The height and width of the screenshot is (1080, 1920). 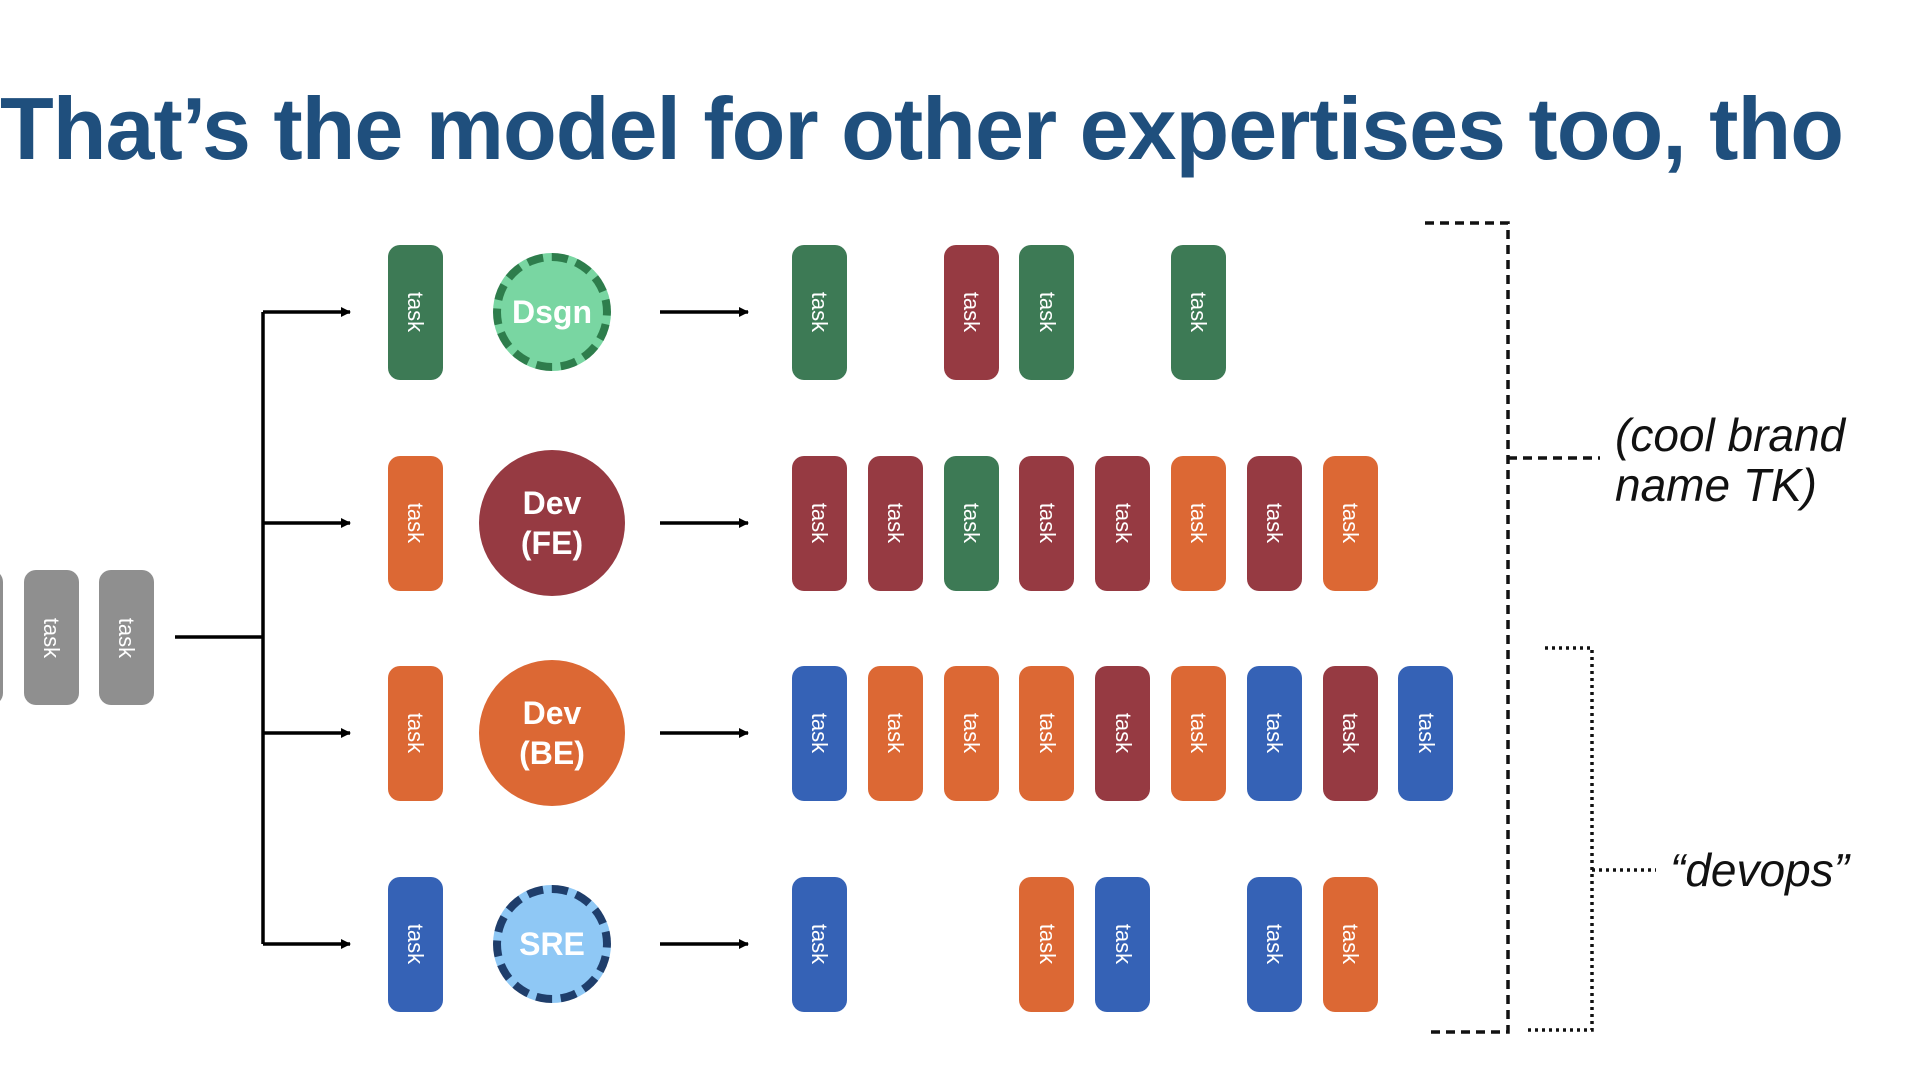 What do you see at coordinates (552, 312) in the screenshot?
I see `role-dsgn-circle: Dsgn` at bounding box center [552, 312].